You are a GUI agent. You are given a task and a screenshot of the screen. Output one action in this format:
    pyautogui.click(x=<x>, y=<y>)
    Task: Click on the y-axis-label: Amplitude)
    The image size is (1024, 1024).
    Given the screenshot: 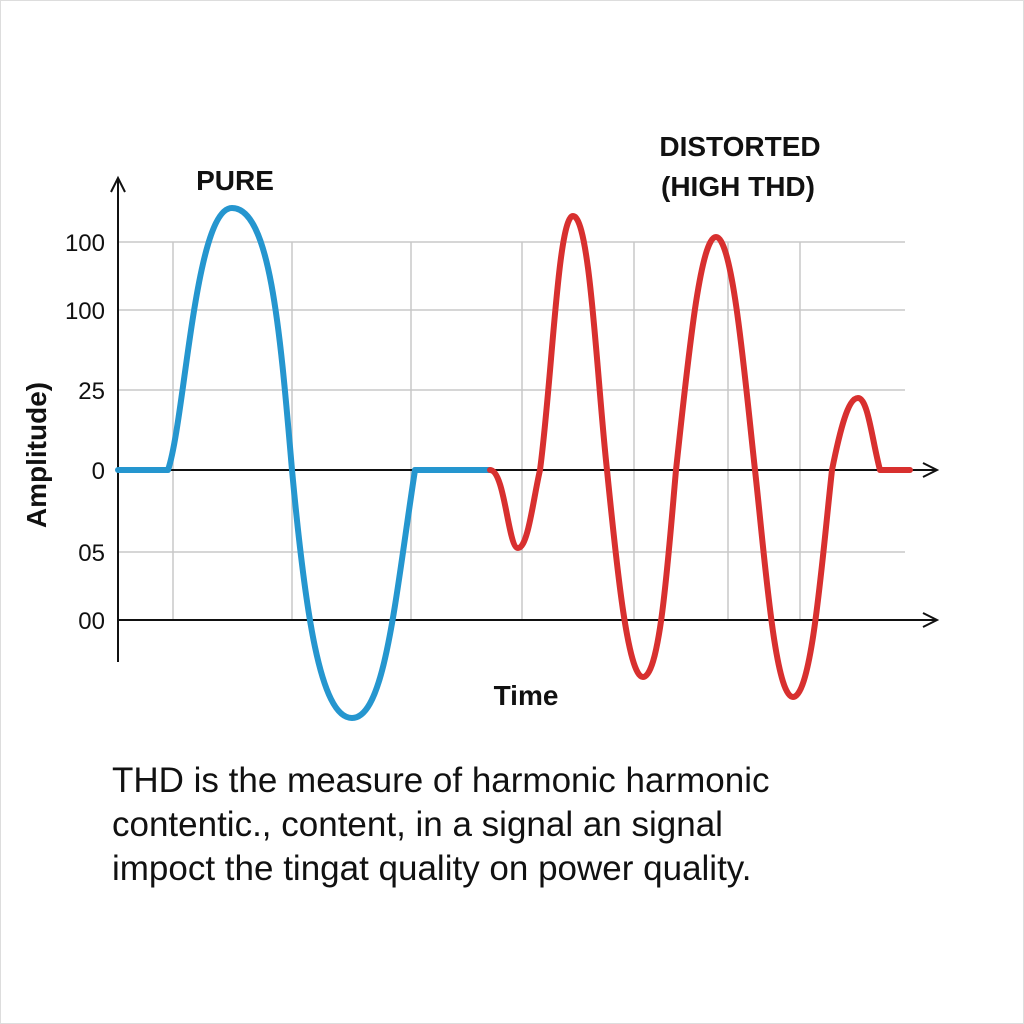 What is the action you would take?
    pyautogui.click(x=36, y=455)
    